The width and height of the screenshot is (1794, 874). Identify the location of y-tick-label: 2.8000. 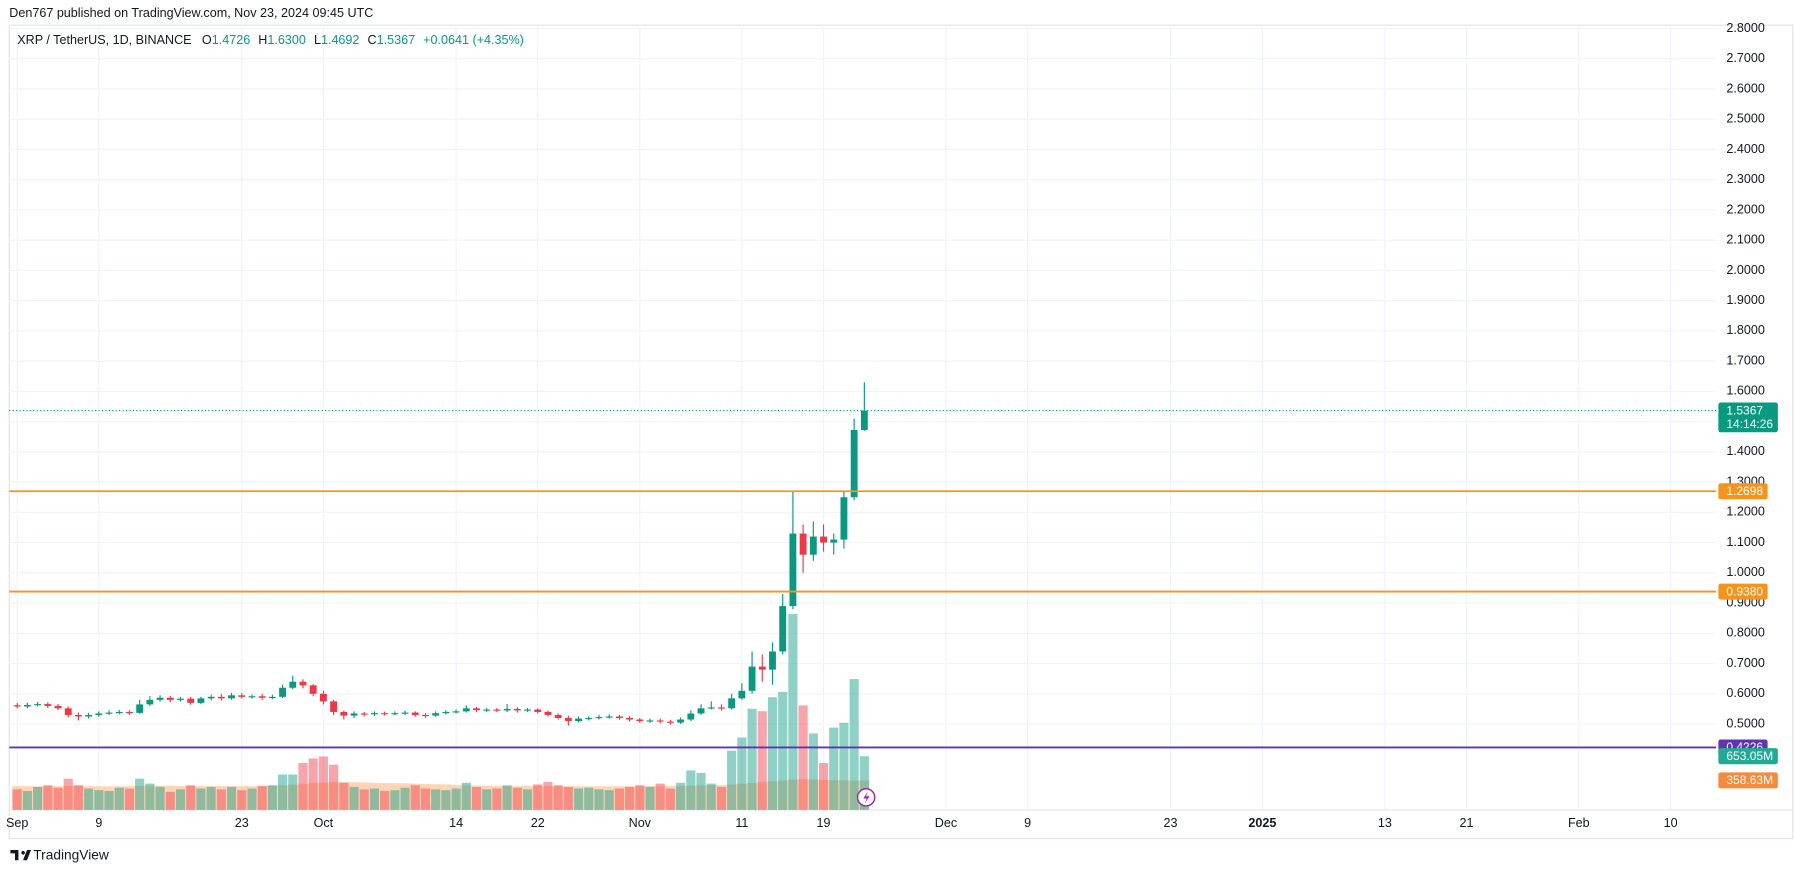
(1745, 28).